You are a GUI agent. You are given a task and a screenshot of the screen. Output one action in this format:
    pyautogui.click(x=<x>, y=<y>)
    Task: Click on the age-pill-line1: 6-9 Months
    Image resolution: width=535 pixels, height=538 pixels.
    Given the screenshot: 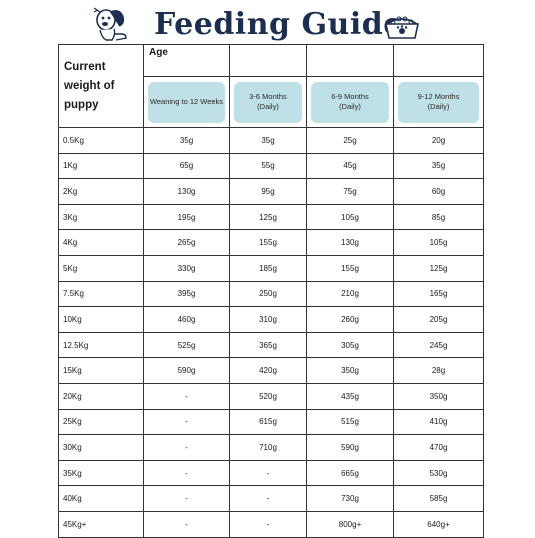 What is the action you would take?
    pyautogui.click(x=350, y=96)
    